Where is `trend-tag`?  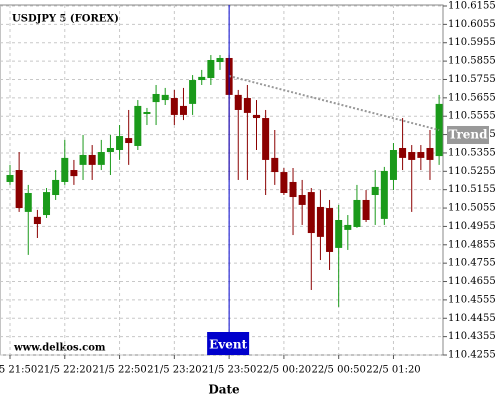
trend-tag is located at coordinates (468, 134).